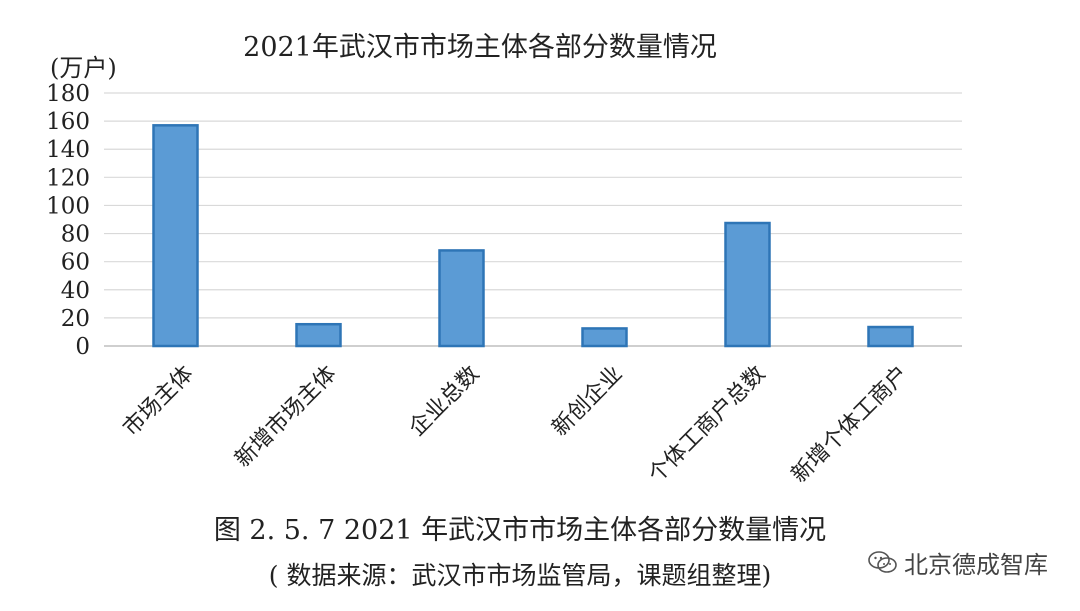 This screenshot has width=1080, height=611. I want to click on figure-caption: 图 2. 5. 7 2021 年武汉市市场主体各部分数量情况, so click(520, 530).